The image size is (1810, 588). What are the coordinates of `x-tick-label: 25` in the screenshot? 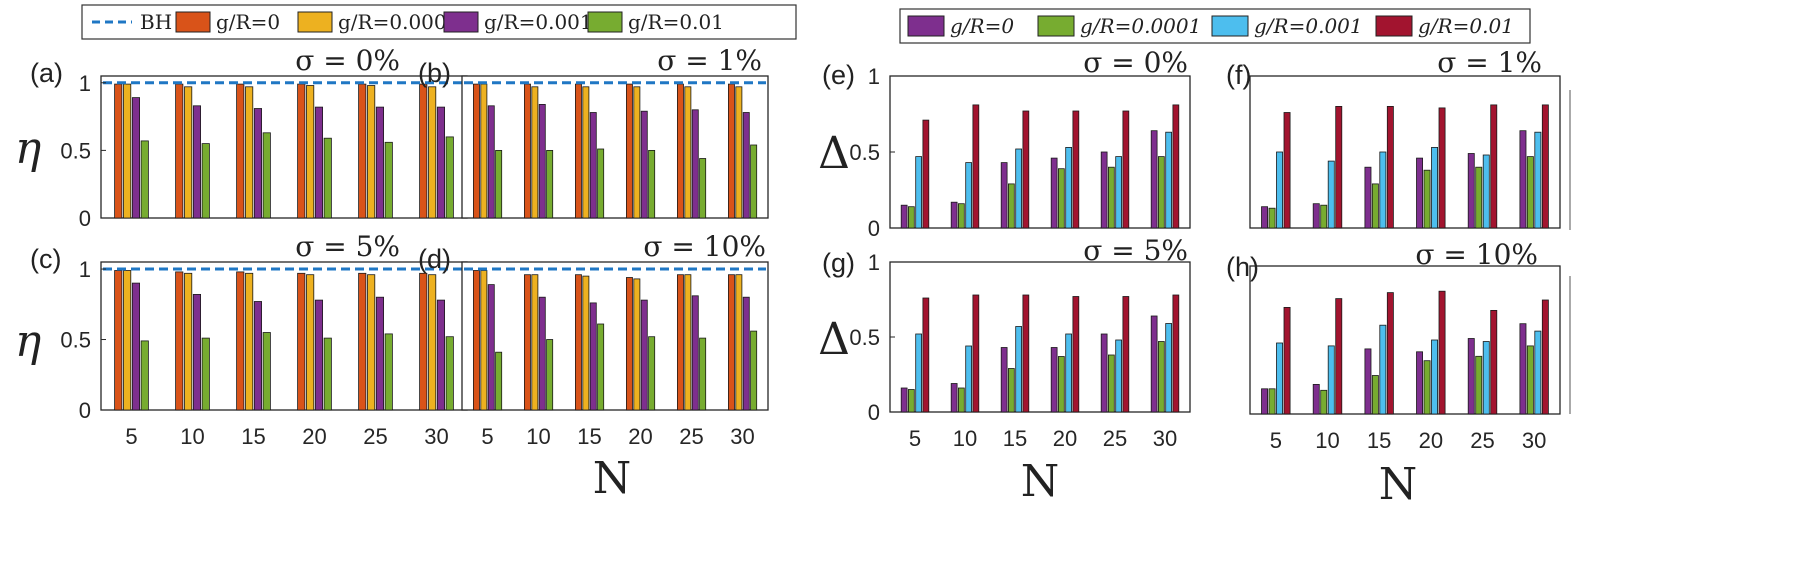 It's located at (1115, 438).